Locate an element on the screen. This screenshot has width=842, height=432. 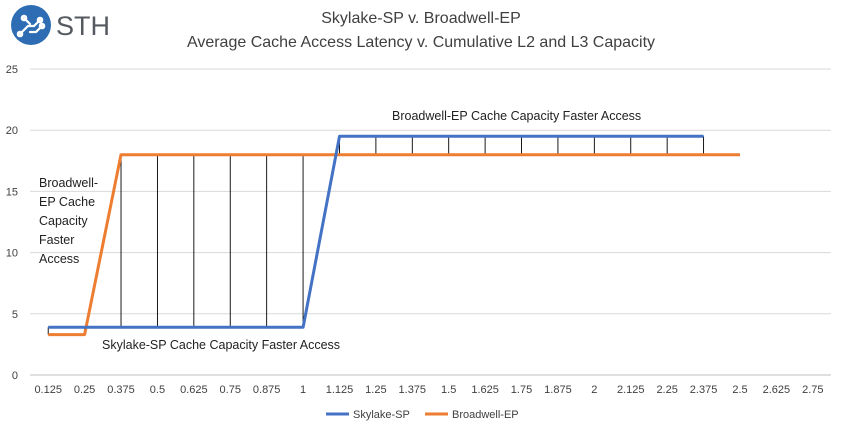
x-tick-label: 0.25 is located at coordinates (84, 390).